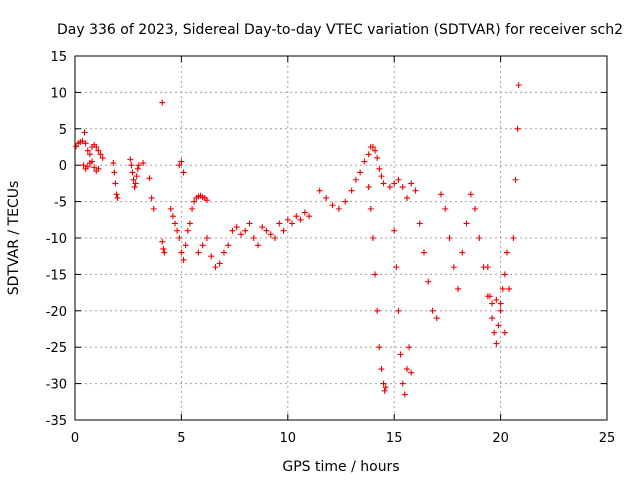  What do you see at coordinates (133, 184) in the screenshot?
I see `series-cluster-2h` at bounding box center [133, 184].